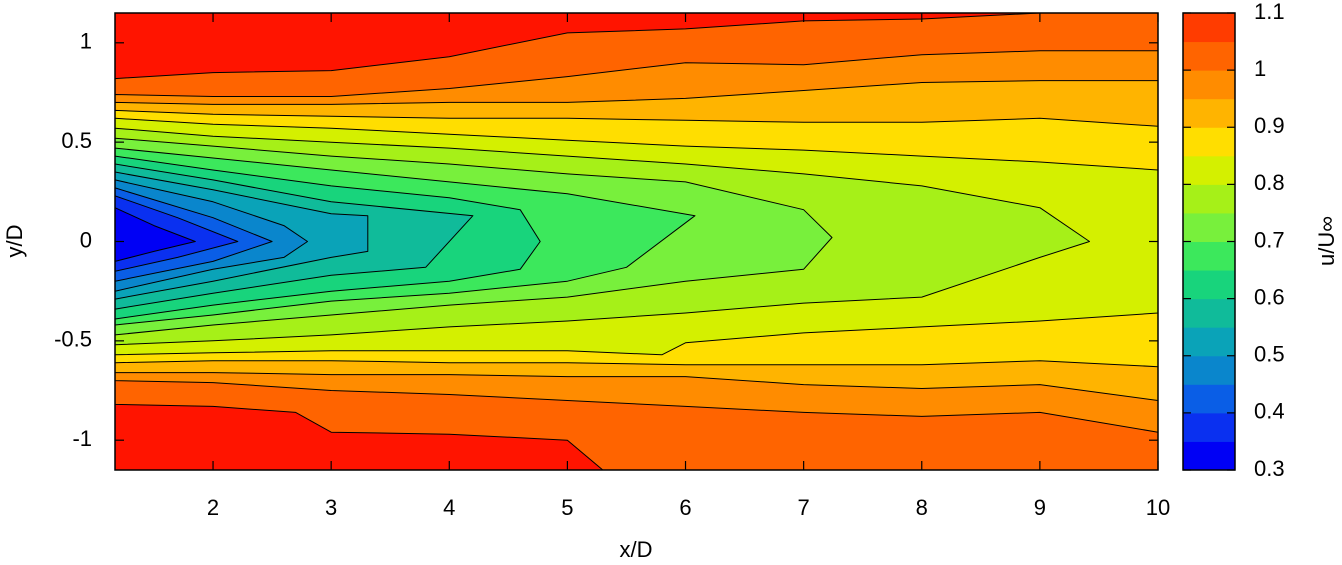 The image size is (1342, 565). What do you see at coordinates (73, 339) in the screenshot?
I see `y-tick-label: -0.5` at bounding box center [73, 339].